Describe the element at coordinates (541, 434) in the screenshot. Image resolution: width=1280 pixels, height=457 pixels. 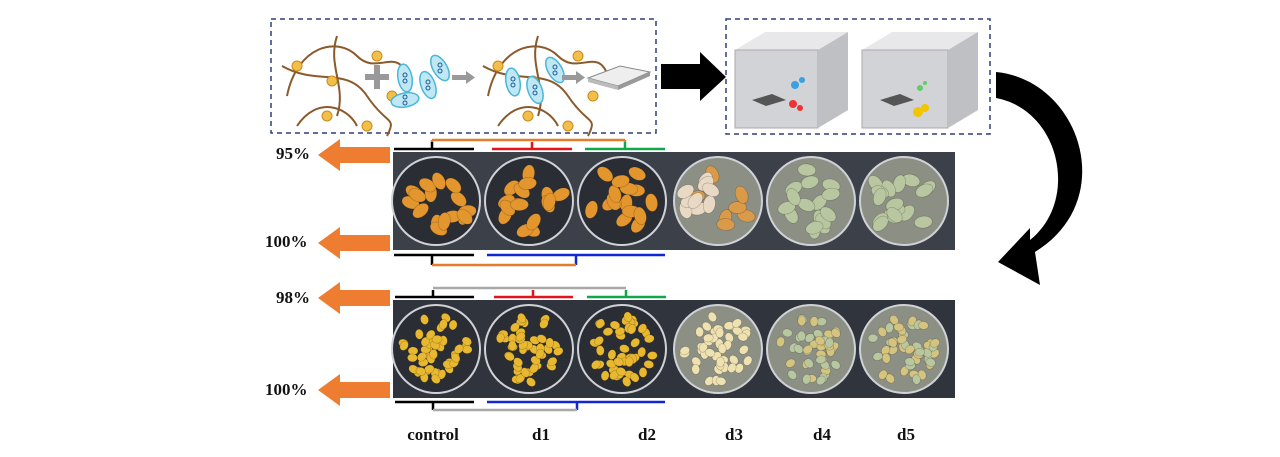
I see `group-label-d1: d1` at that location.